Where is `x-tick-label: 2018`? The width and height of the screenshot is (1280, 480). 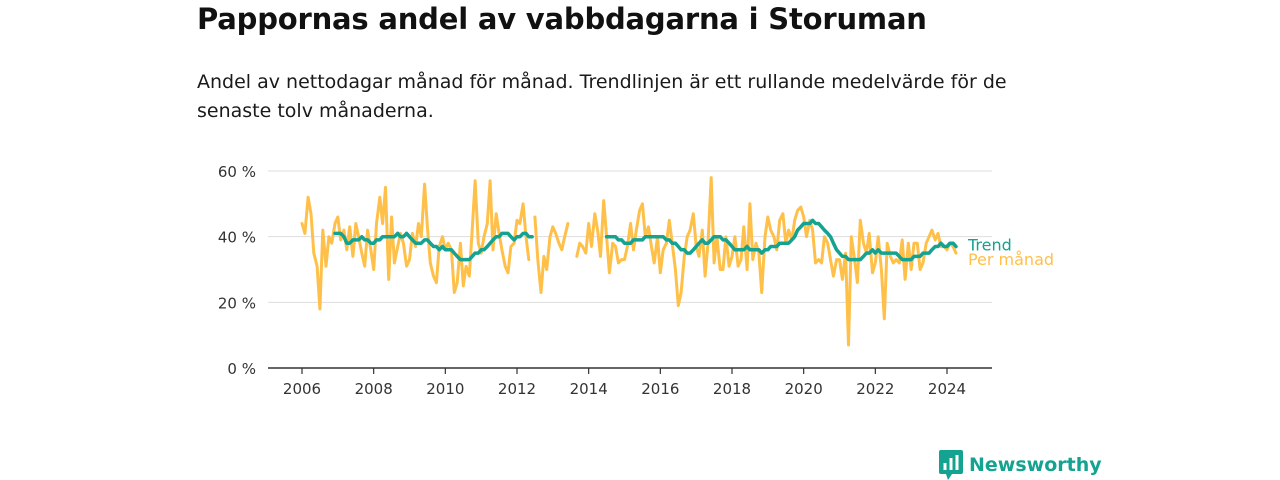 x-tick-label: 2018 is located at coordinates (732, 389).